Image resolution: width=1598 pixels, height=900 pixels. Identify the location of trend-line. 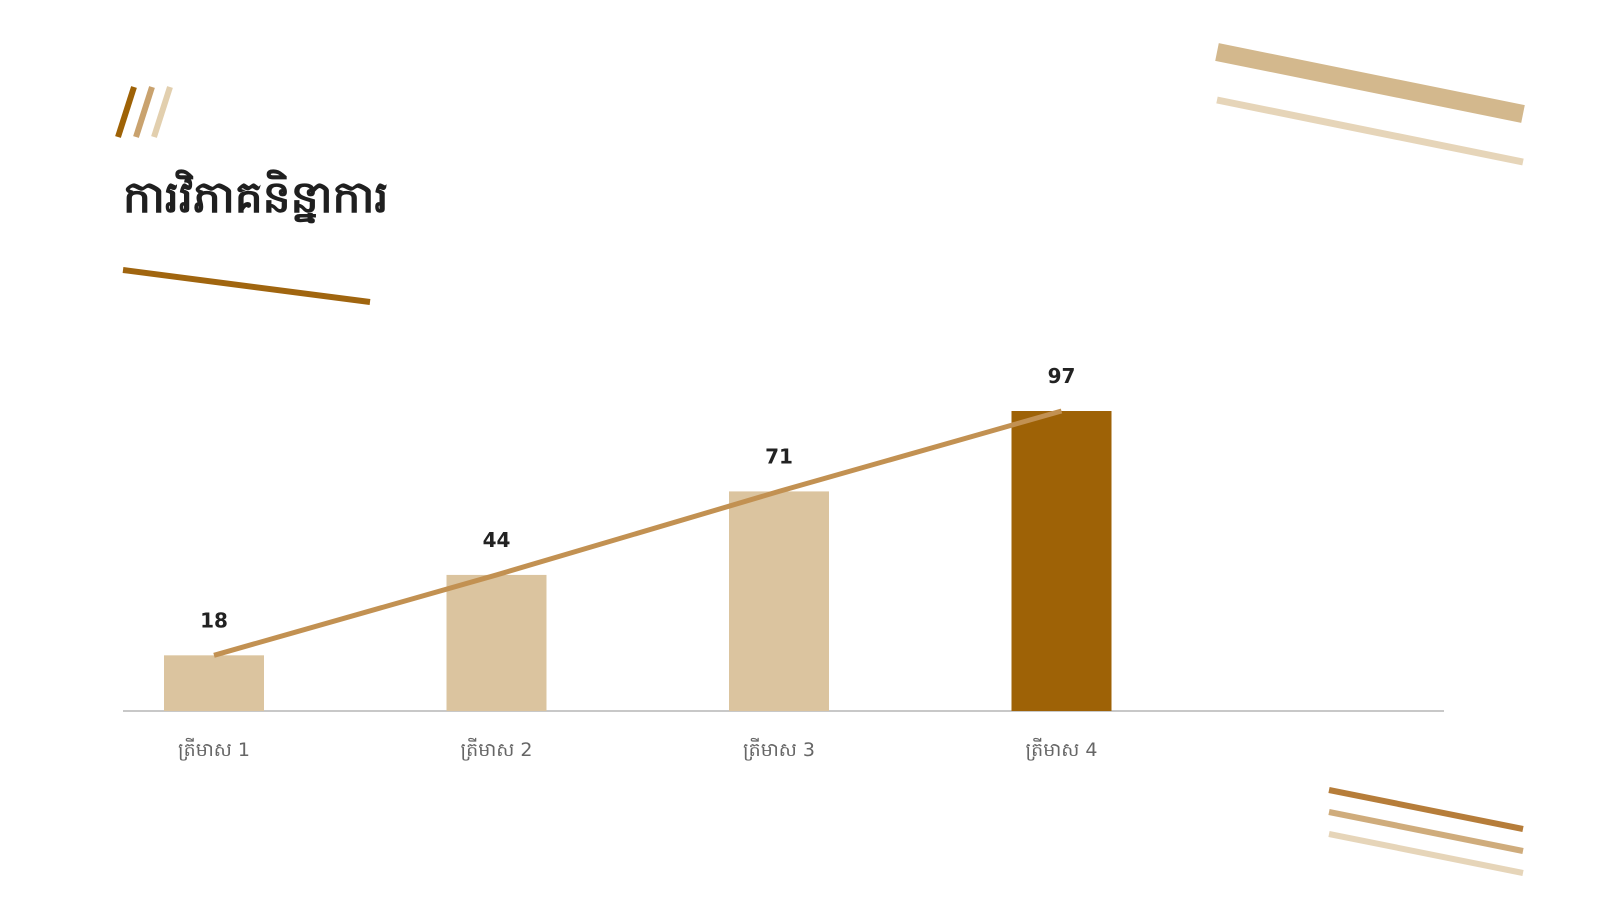
(638, 533).